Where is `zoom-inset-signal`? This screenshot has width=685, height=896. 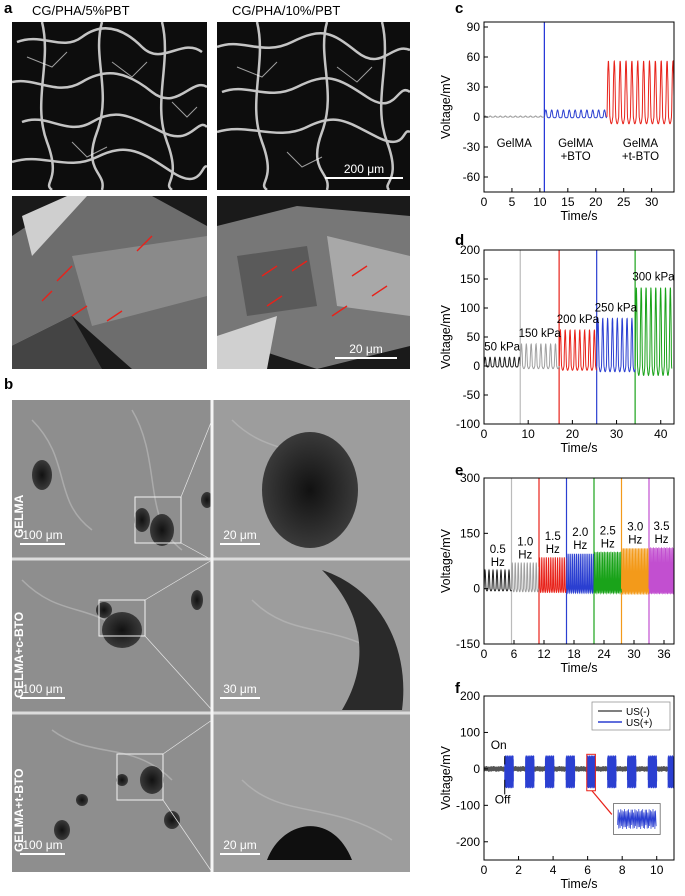 zoom-inset-signal is located at coordinates (637, 819).